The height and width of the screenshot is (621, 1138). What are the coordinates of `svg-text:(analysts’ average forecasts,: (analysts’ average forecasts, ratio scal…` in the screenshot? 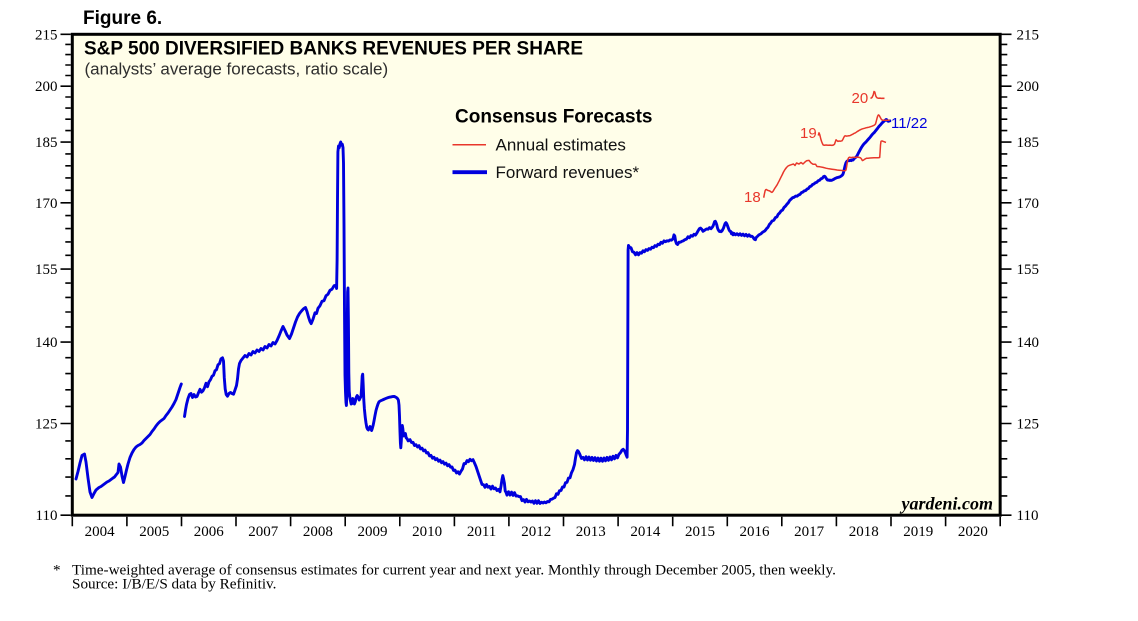 It's located at (237, 69).